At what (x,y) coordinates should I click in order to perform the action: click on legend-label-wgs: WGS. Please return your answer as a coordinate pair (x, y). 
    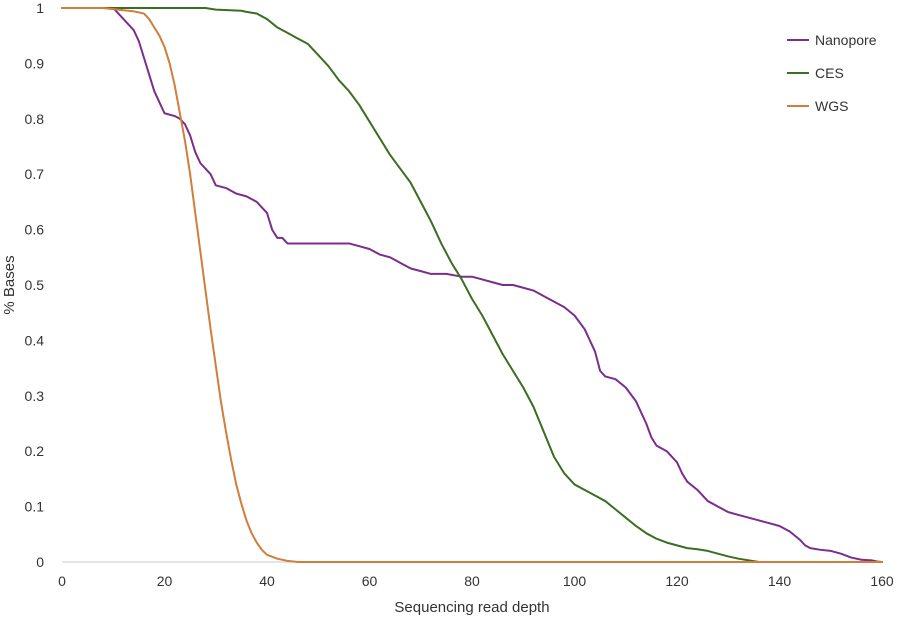
    Looking at the image, I should click on (831, 106).